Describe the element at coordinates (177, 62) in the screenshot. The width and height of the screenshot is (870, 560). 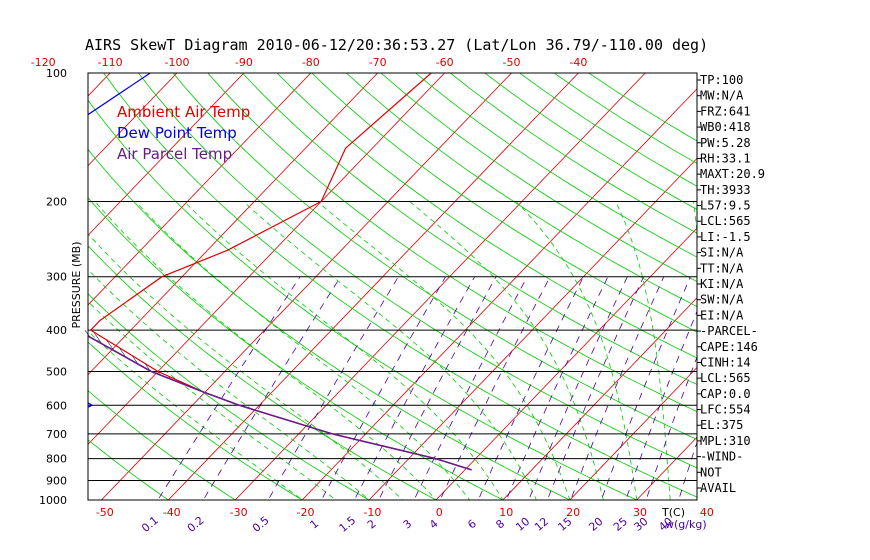
I see `top-temperature-tick-label: -100` at that location.